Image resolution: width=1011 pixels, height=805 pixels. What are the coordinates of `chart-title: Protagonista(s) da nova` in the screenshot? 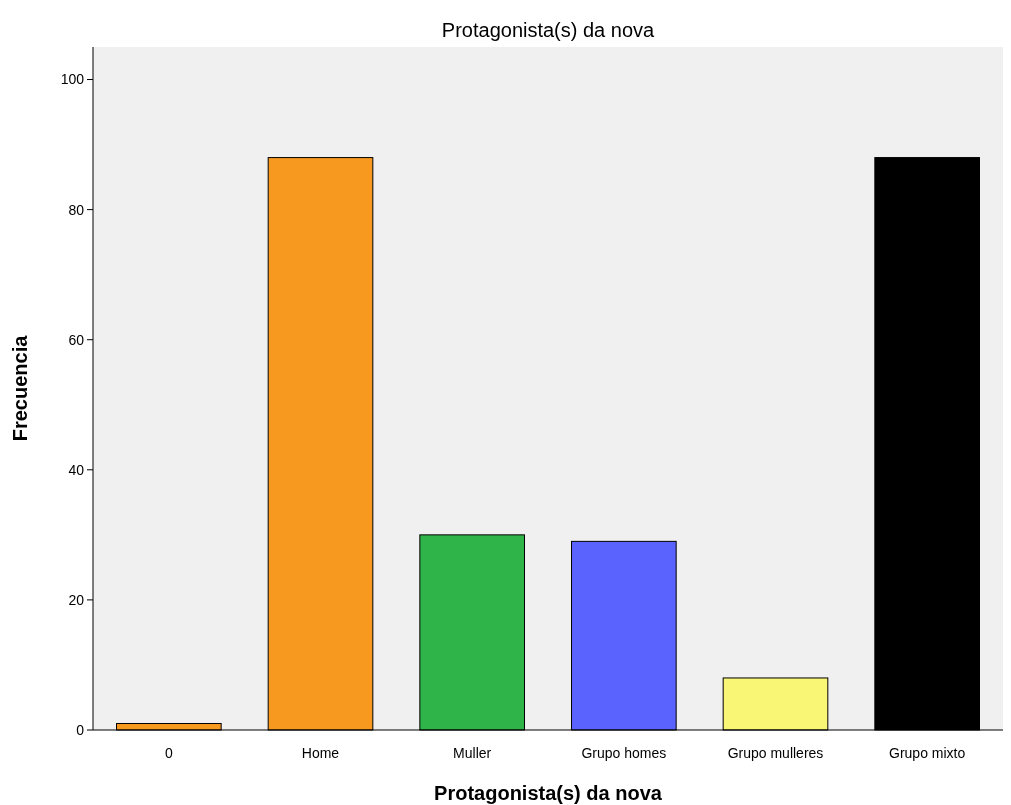 It's located at (548, 30).